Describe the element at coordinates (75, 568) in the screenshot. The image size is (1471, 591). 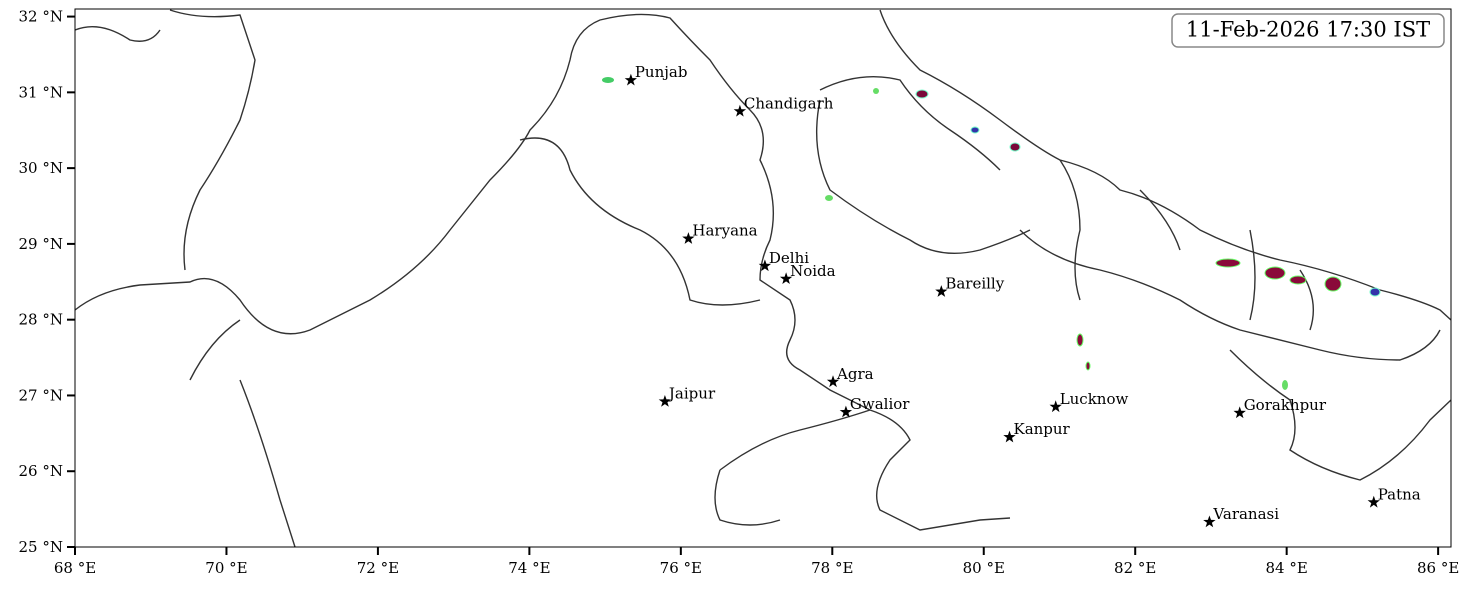
I see `x-tick-label: 68 °E` at that location.